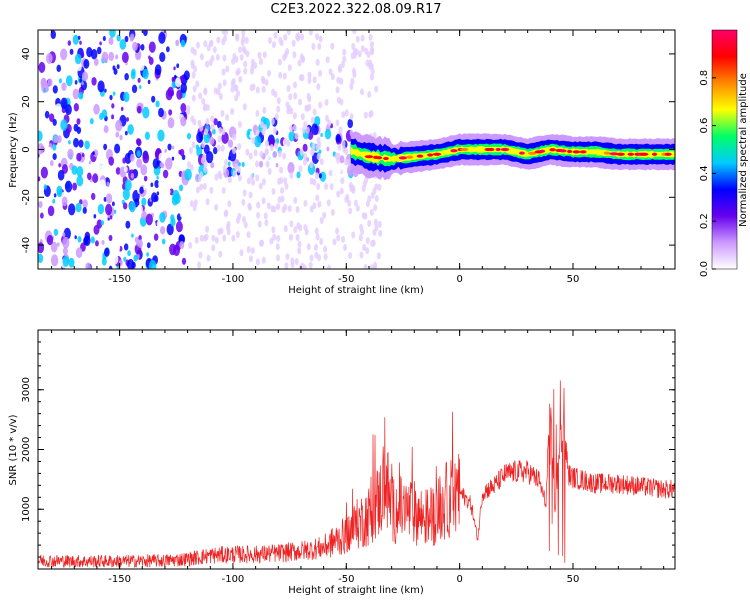 This screenshot has width=750, height=600. What do you see at coordinates (26, 389) in the screenshot?
I see `snr-y-tick-label: 3000` at bounding box center [26, 389].